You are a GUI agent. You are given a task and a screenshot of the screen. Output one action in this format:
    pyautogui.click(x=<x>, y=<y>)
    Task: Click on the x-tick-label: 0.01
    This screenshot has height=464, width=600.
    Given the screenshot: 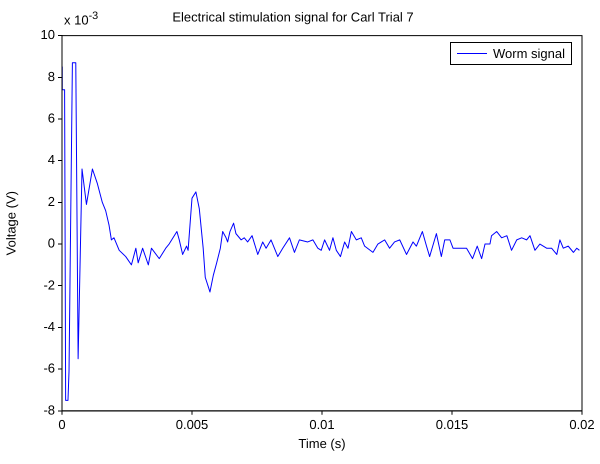 What is the action you would take?
    pyautogui.click(x=322, y=424)
    